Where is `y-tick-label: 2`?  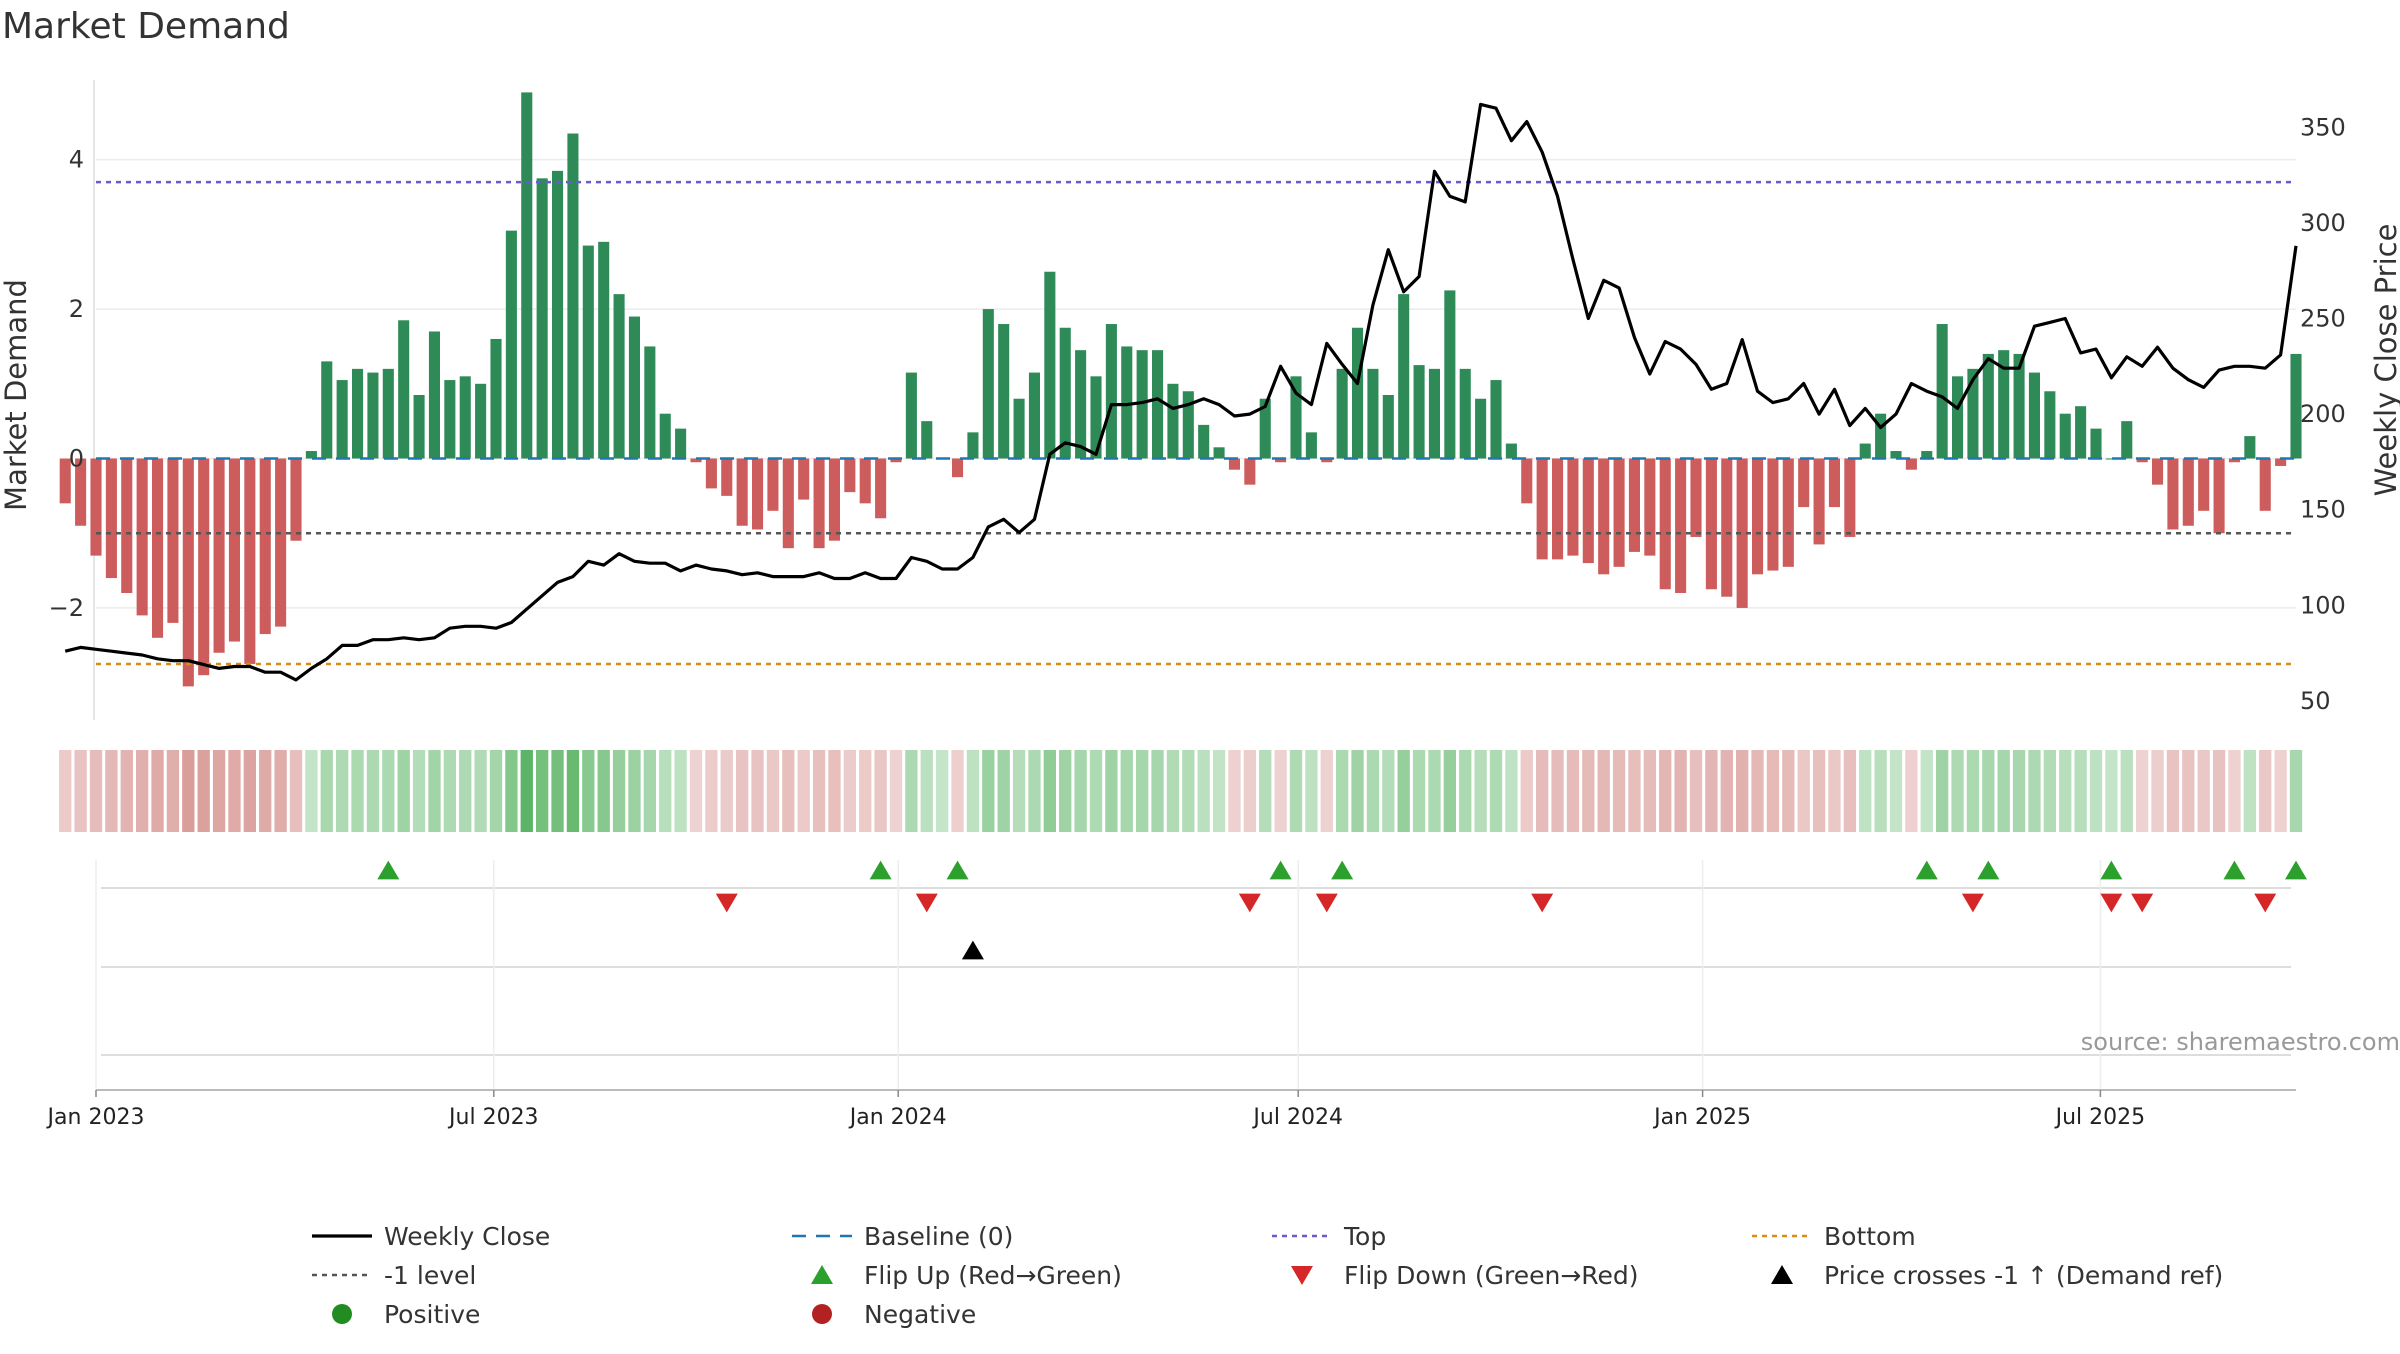 y-tick-label: 2 is located at coordinates (76, 309).